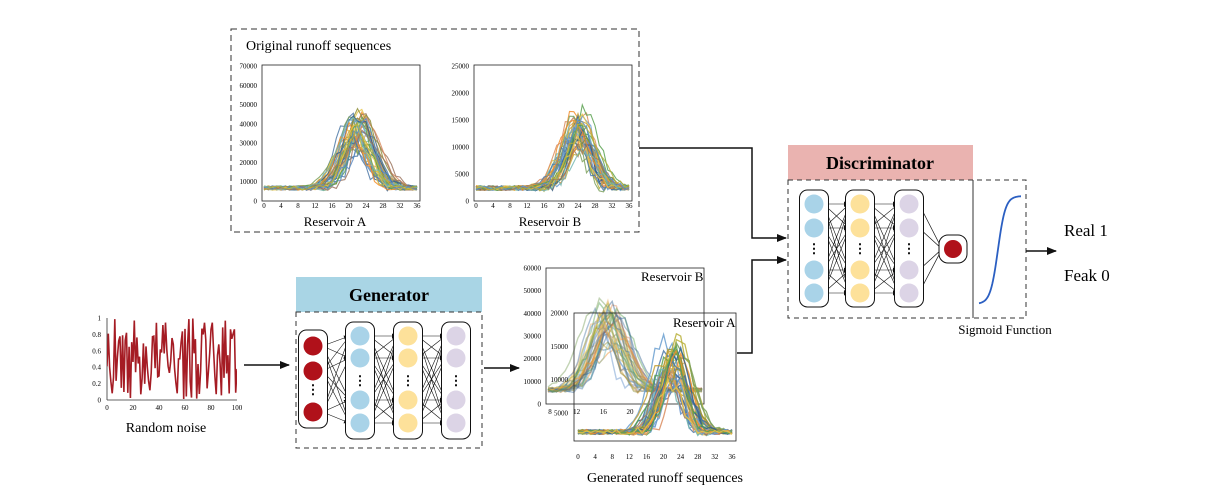  Describe the element at coordinates (533, 359) in the screenshot. I see `generated-outer-y-tick-label: 20000` at that location.